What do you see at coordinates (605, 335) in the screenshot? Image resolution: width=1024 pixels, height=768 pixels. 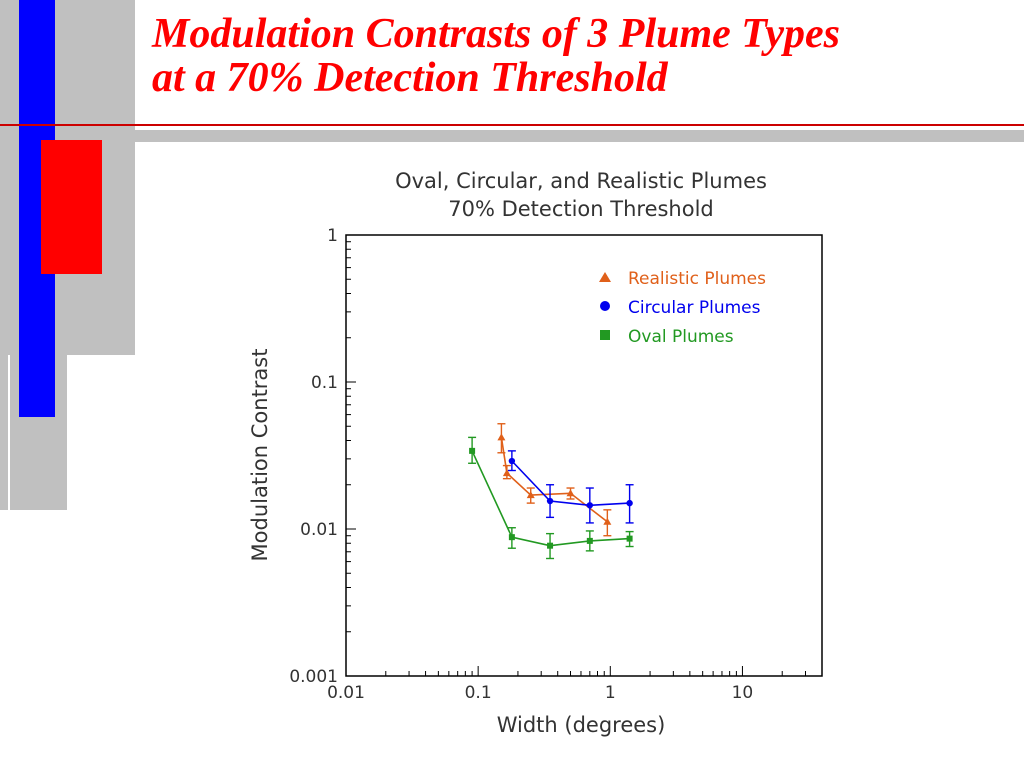 I see `legend-square-icon` at bounding box center [605, 335].